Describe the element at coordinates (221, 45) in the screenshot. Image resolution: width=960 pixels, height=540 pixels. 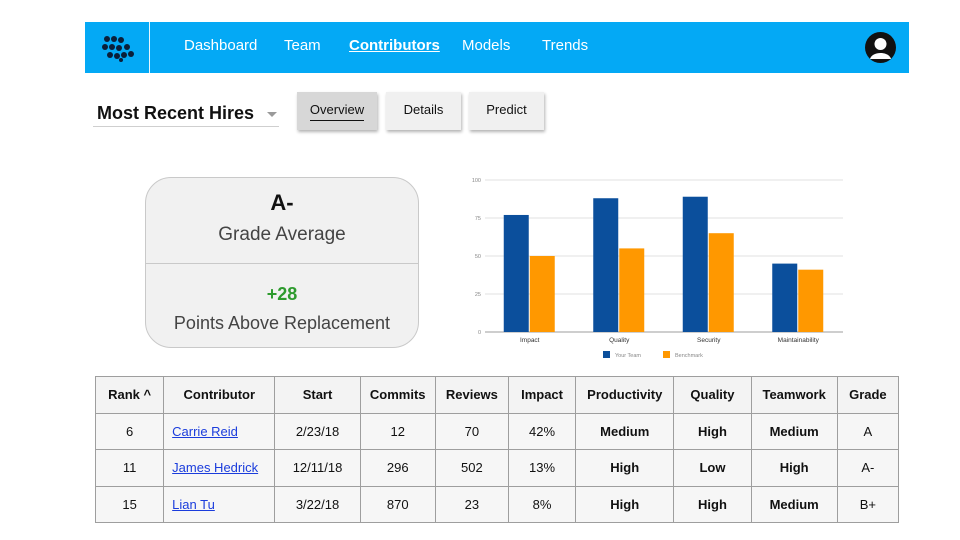
I see `nav-item-dashboard: Dashboard` at that location.